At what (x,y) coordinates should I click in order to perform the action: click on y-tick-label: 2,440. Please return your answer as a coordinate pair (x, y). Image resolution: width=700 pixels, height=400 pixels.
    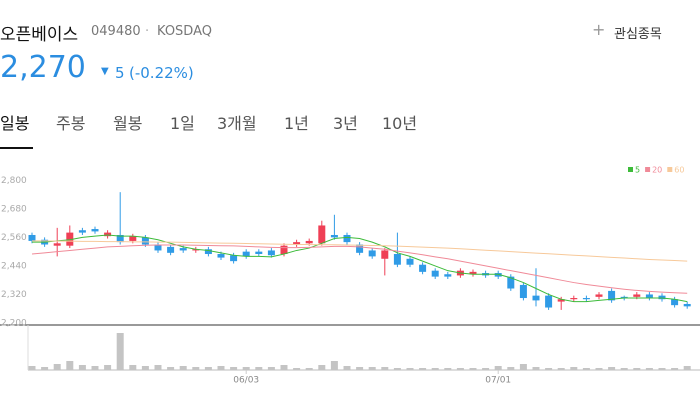
    Looking at the image, I should click on (14, 266).